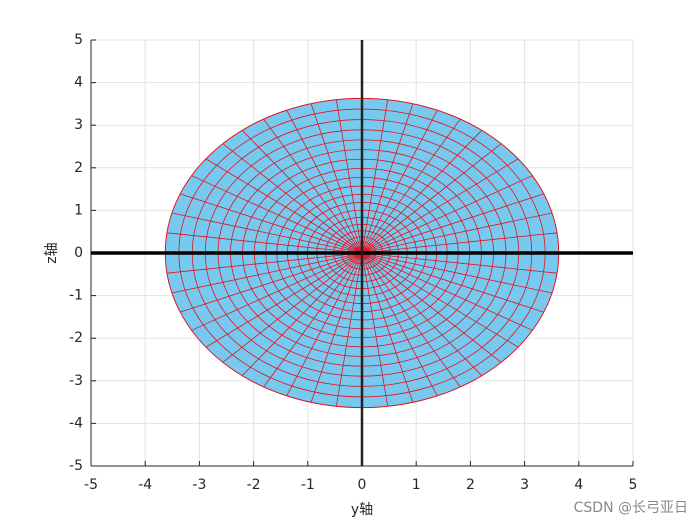 The height and width of the screenshot is (525, 700). What do you see at coordinates (76, 466) in the screenshot?
I see `y-tick-label: -5` at bounding box center [76, 466].